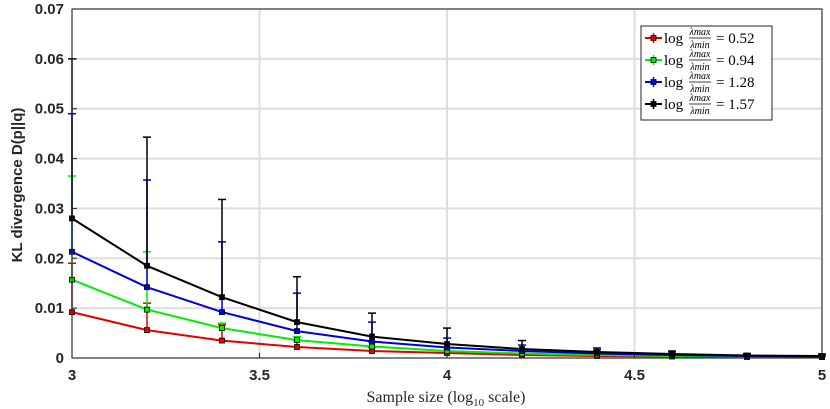 The image size is (830, 409). What do you see at coordinates (17, 185) in the screenshot?
I see `y-axis-label: KL divergence D(p||q)` at bounding box center [17, 185].